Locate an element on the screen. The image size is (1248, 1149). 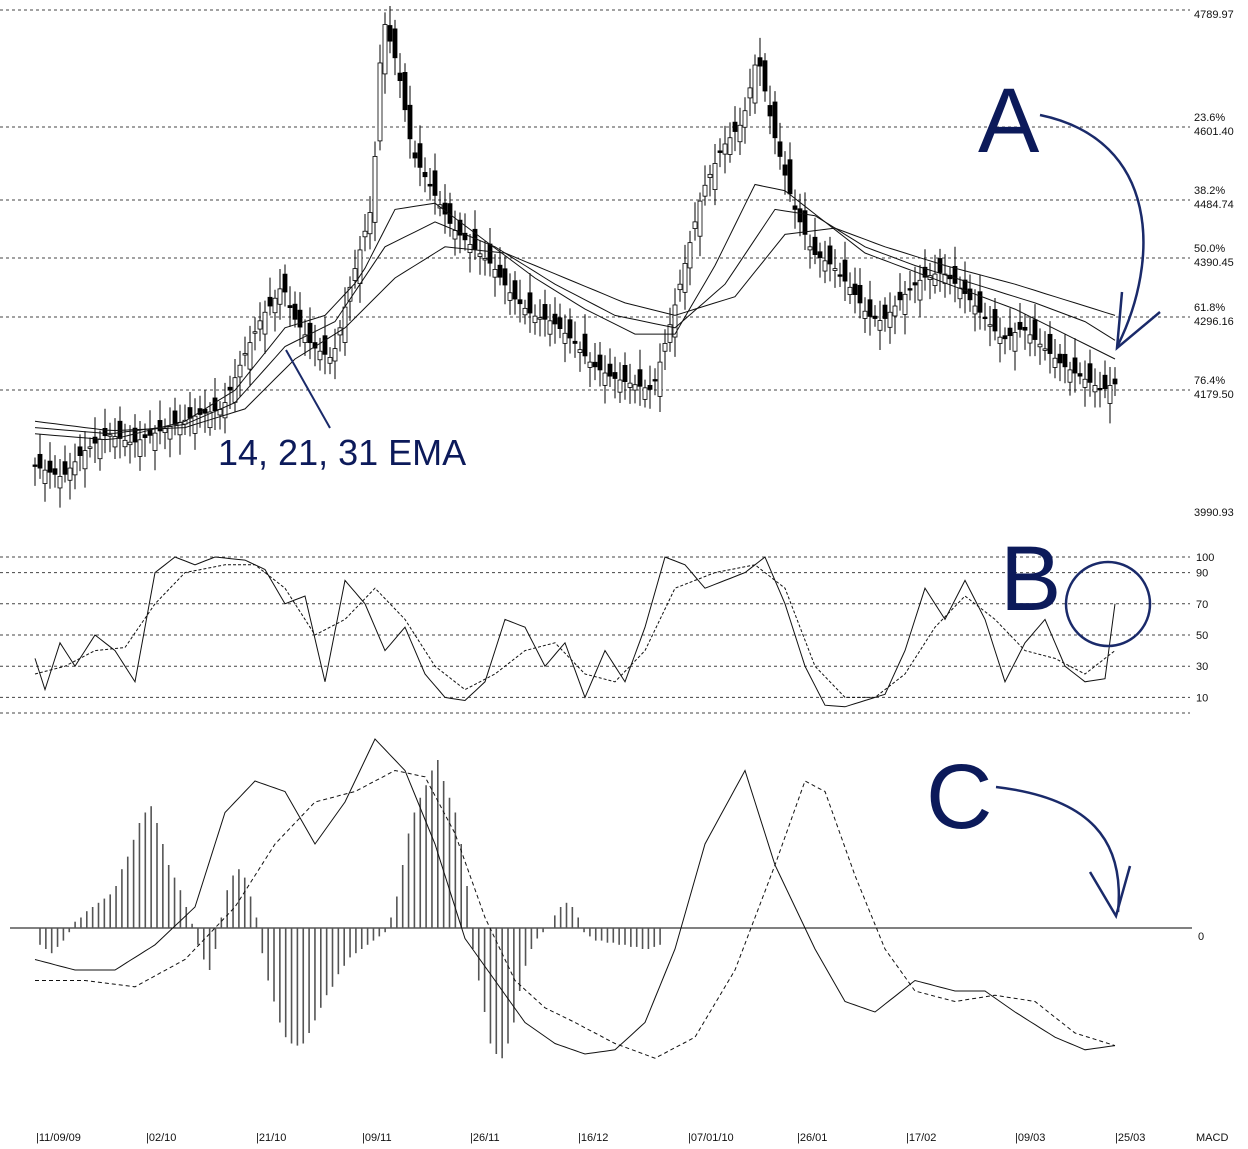
arrow-a is located at coordinates (1092, 229).